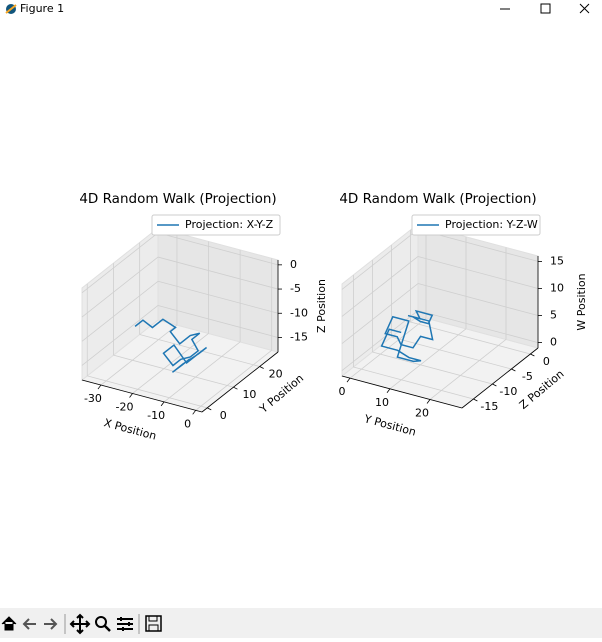 This screenshot has height=642, width=602. I want to click on y-tick-label: -15, so click(489, 406).